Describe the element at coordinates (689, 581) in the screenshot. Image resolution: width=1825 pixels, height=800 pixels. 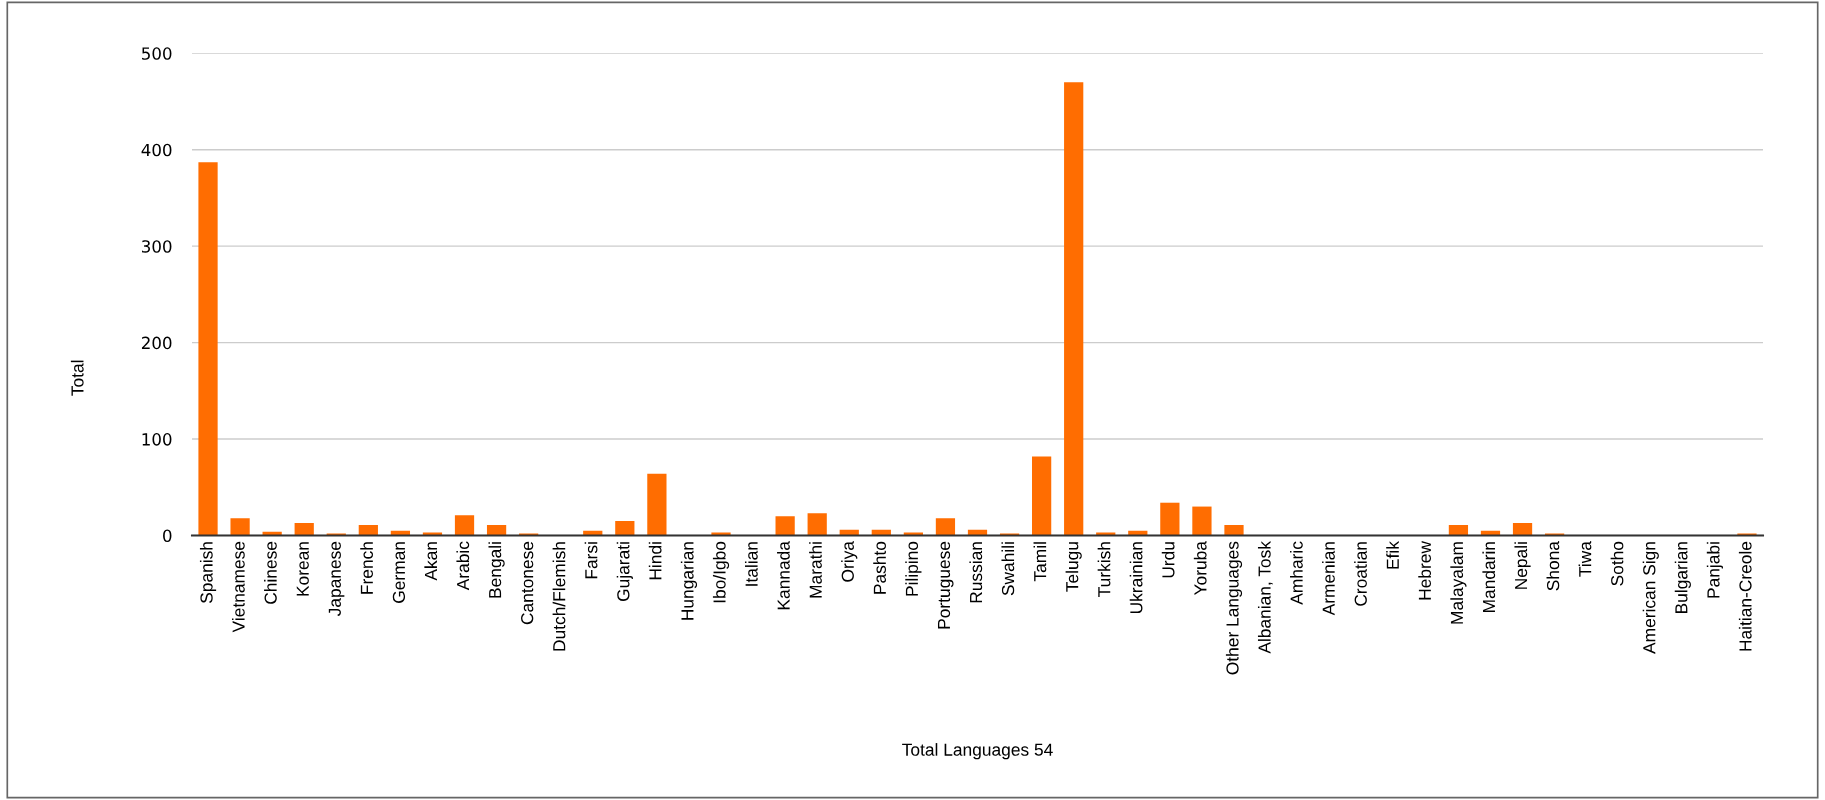
I see `x-tick-label: Hungarian` at that location.